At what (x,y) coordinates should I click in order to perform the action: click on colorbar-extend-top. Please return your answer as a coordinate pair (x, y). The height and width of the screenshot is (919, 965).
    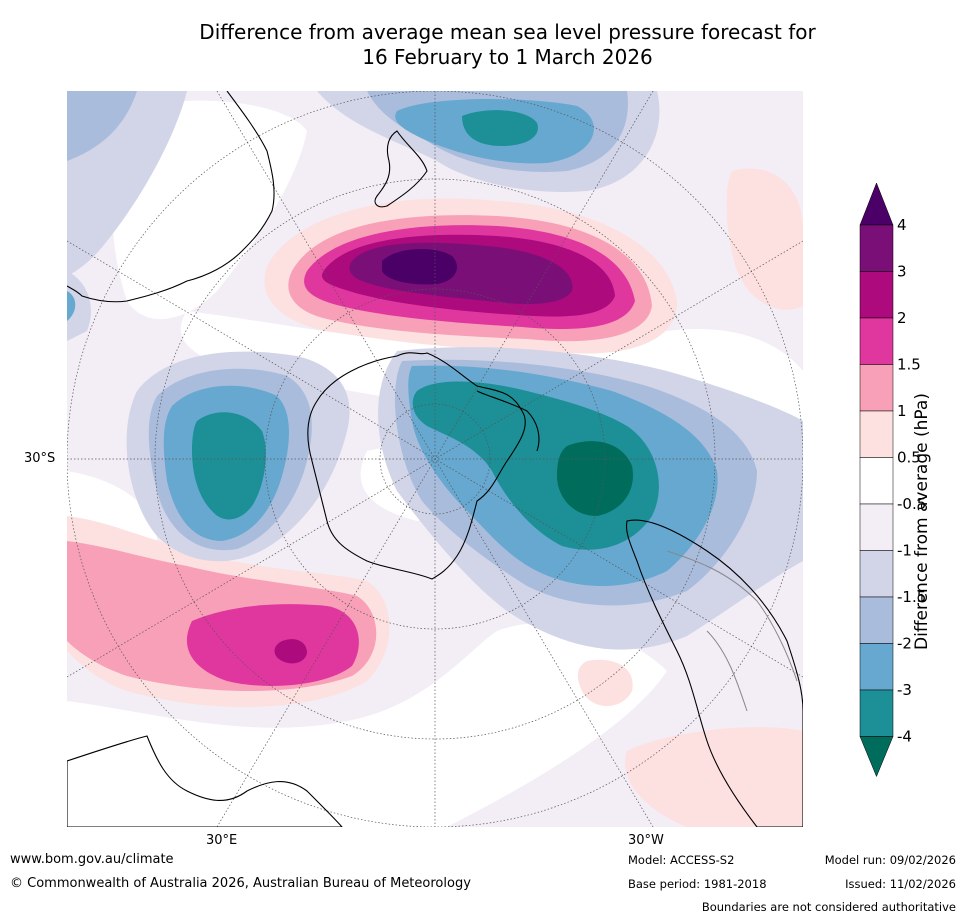
    Looking at the image, I should click on (876, 204).